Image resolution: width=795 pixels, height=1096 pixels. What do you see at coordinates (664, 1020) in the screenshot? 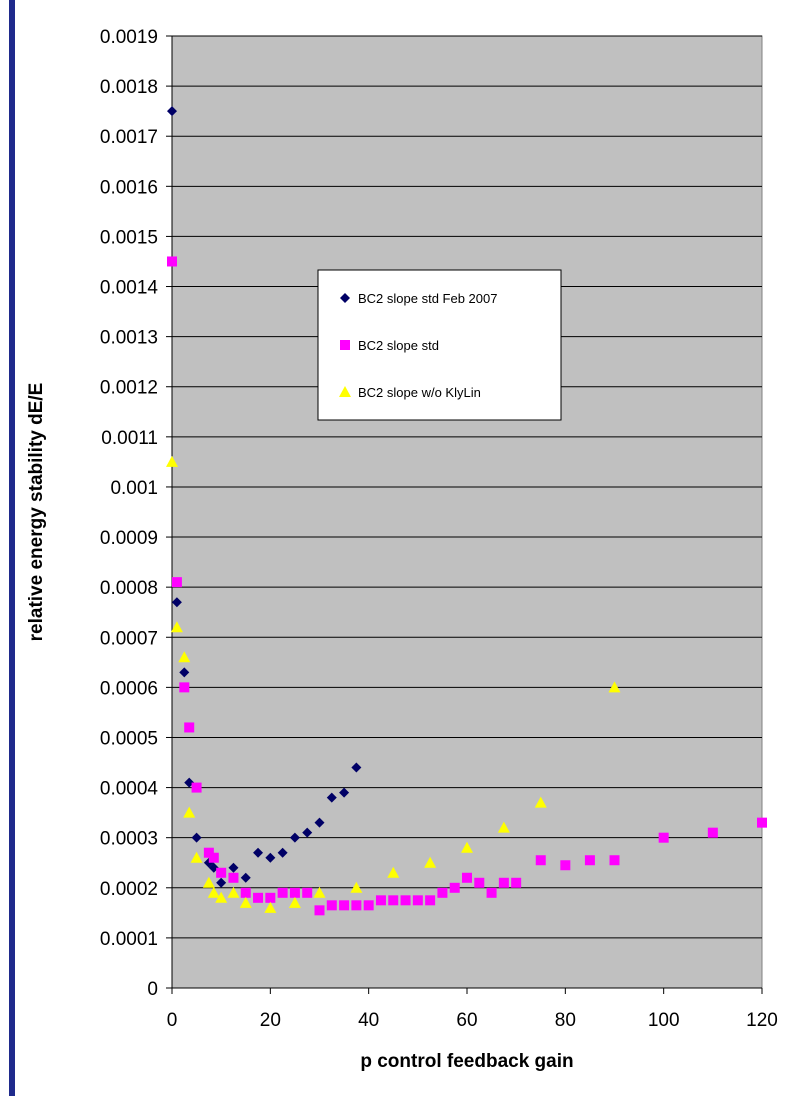
I see `x-tick-label: 100` at bounding box center [664, 1020].